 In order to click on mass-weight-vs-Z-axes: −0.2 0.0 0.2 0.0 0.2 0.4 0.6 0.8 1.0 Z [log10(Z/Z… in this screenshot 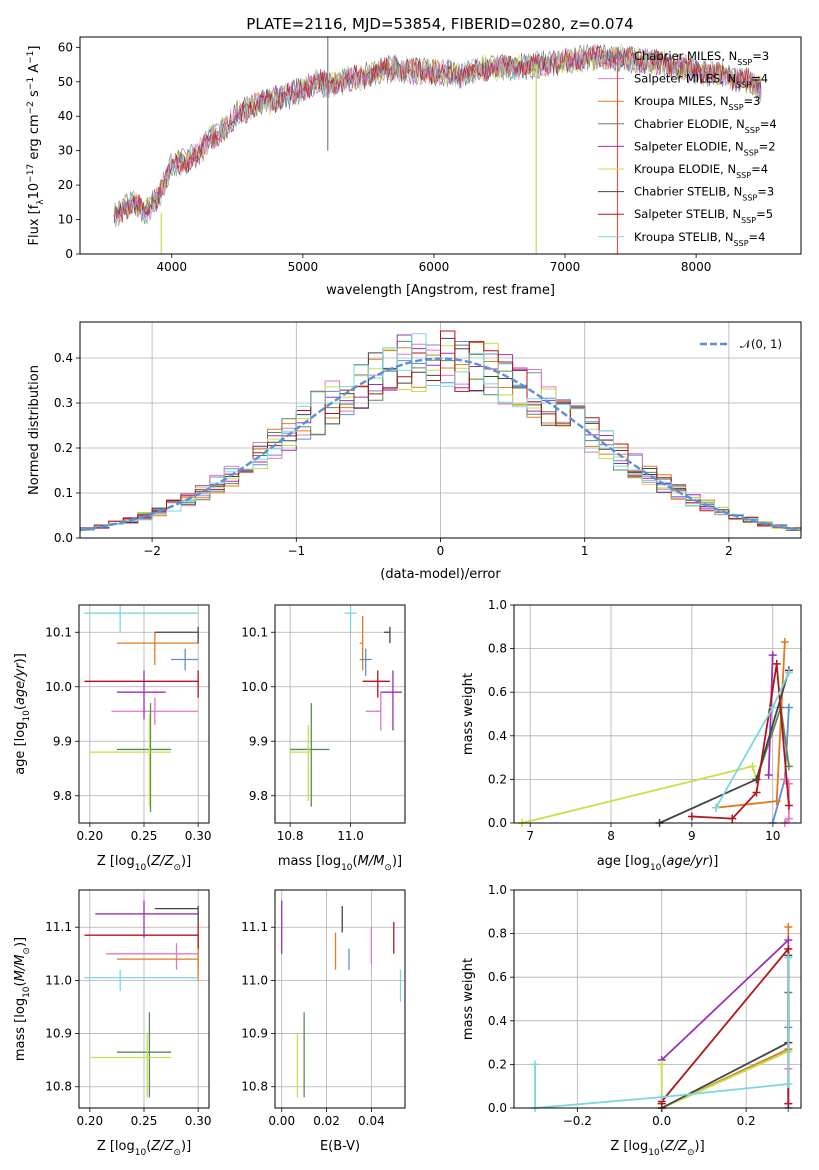, I will do `click(631, 1020)`.